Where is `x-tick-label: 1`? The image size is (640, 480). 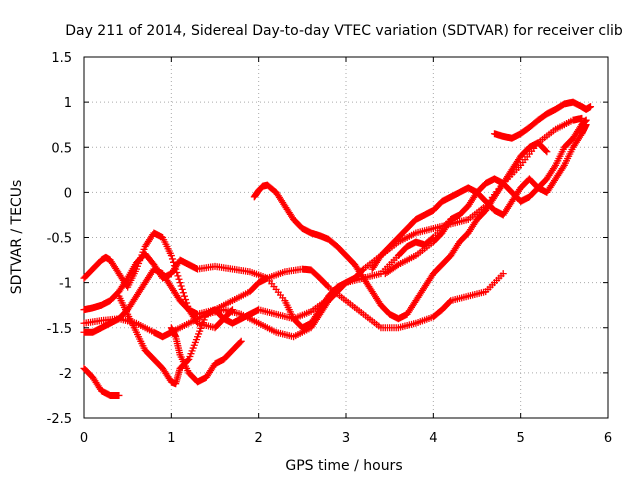 x-tick-label: 1 is located at coordinates (171, 438).